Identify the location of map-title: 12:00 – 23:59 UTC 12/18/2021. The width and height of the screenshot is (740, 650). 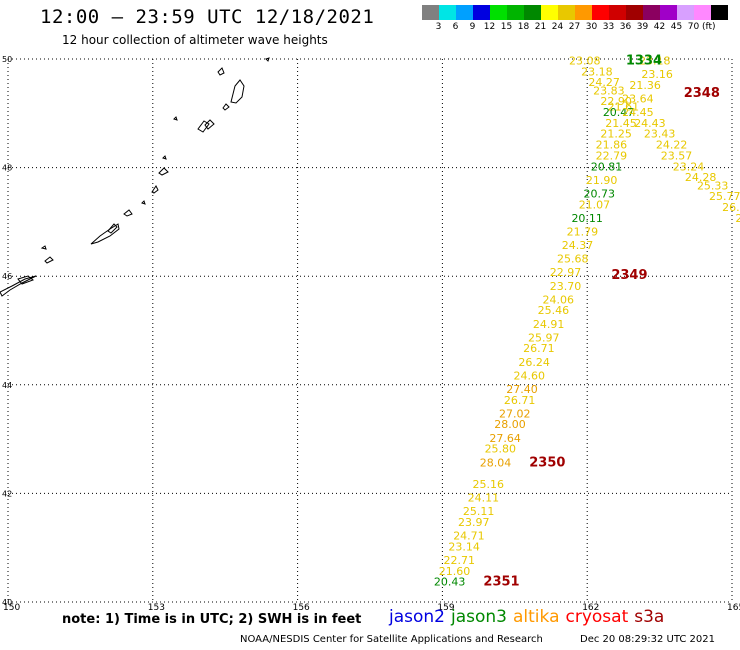
(207, 17).